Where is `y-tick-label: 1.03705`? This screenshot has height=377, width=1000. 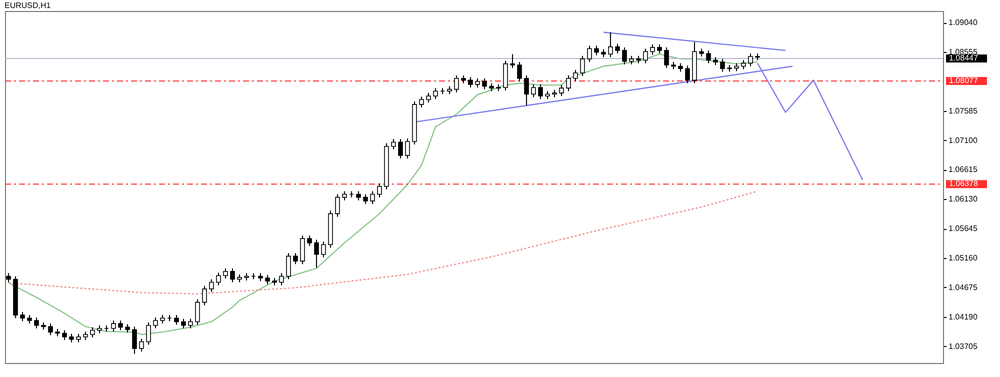
y-tick-label: 1.03705 is located at coordinates (963, 346).